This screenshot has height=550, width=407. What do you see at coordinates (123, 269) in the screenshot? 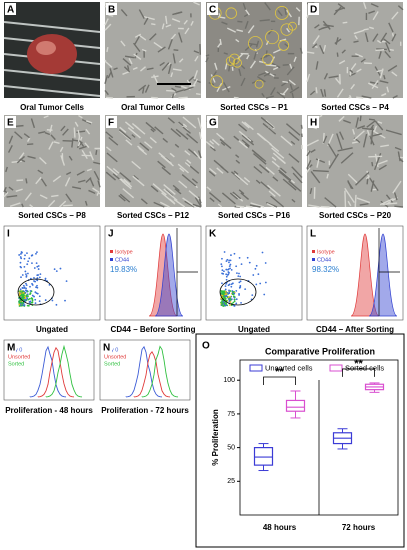
I see `percent-label: 19.83%` at bounding box center [123, 269].